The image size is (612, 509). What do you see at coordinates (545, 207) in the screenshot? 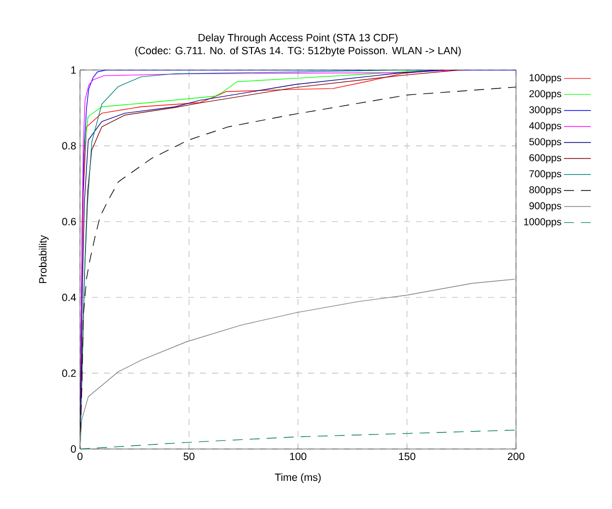
I see `legend-label: 900pps` at bounding box center [545, 207].